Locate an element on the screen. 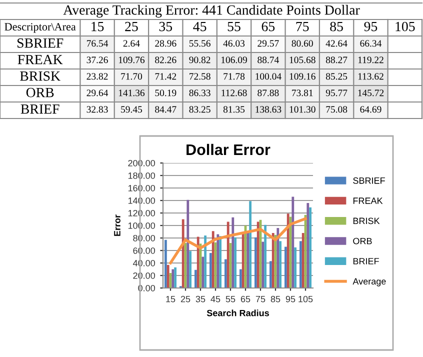 Image resolution: width=423 pixels, height=357 pixels. data-label: 88.27 is located at coordinates (337, 60).